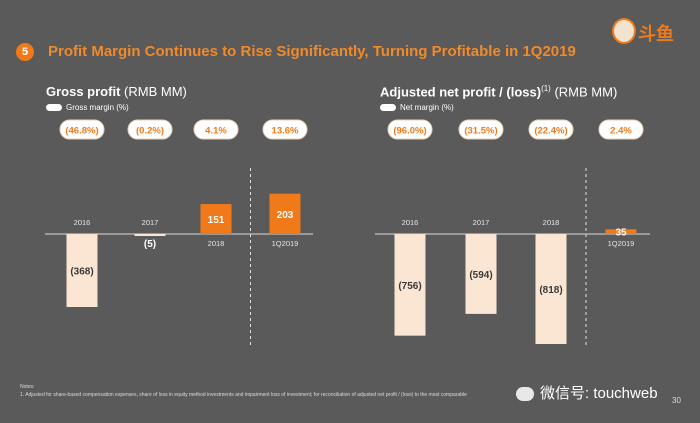  I want to click on gross-value-label: (368), so click(81, 272).